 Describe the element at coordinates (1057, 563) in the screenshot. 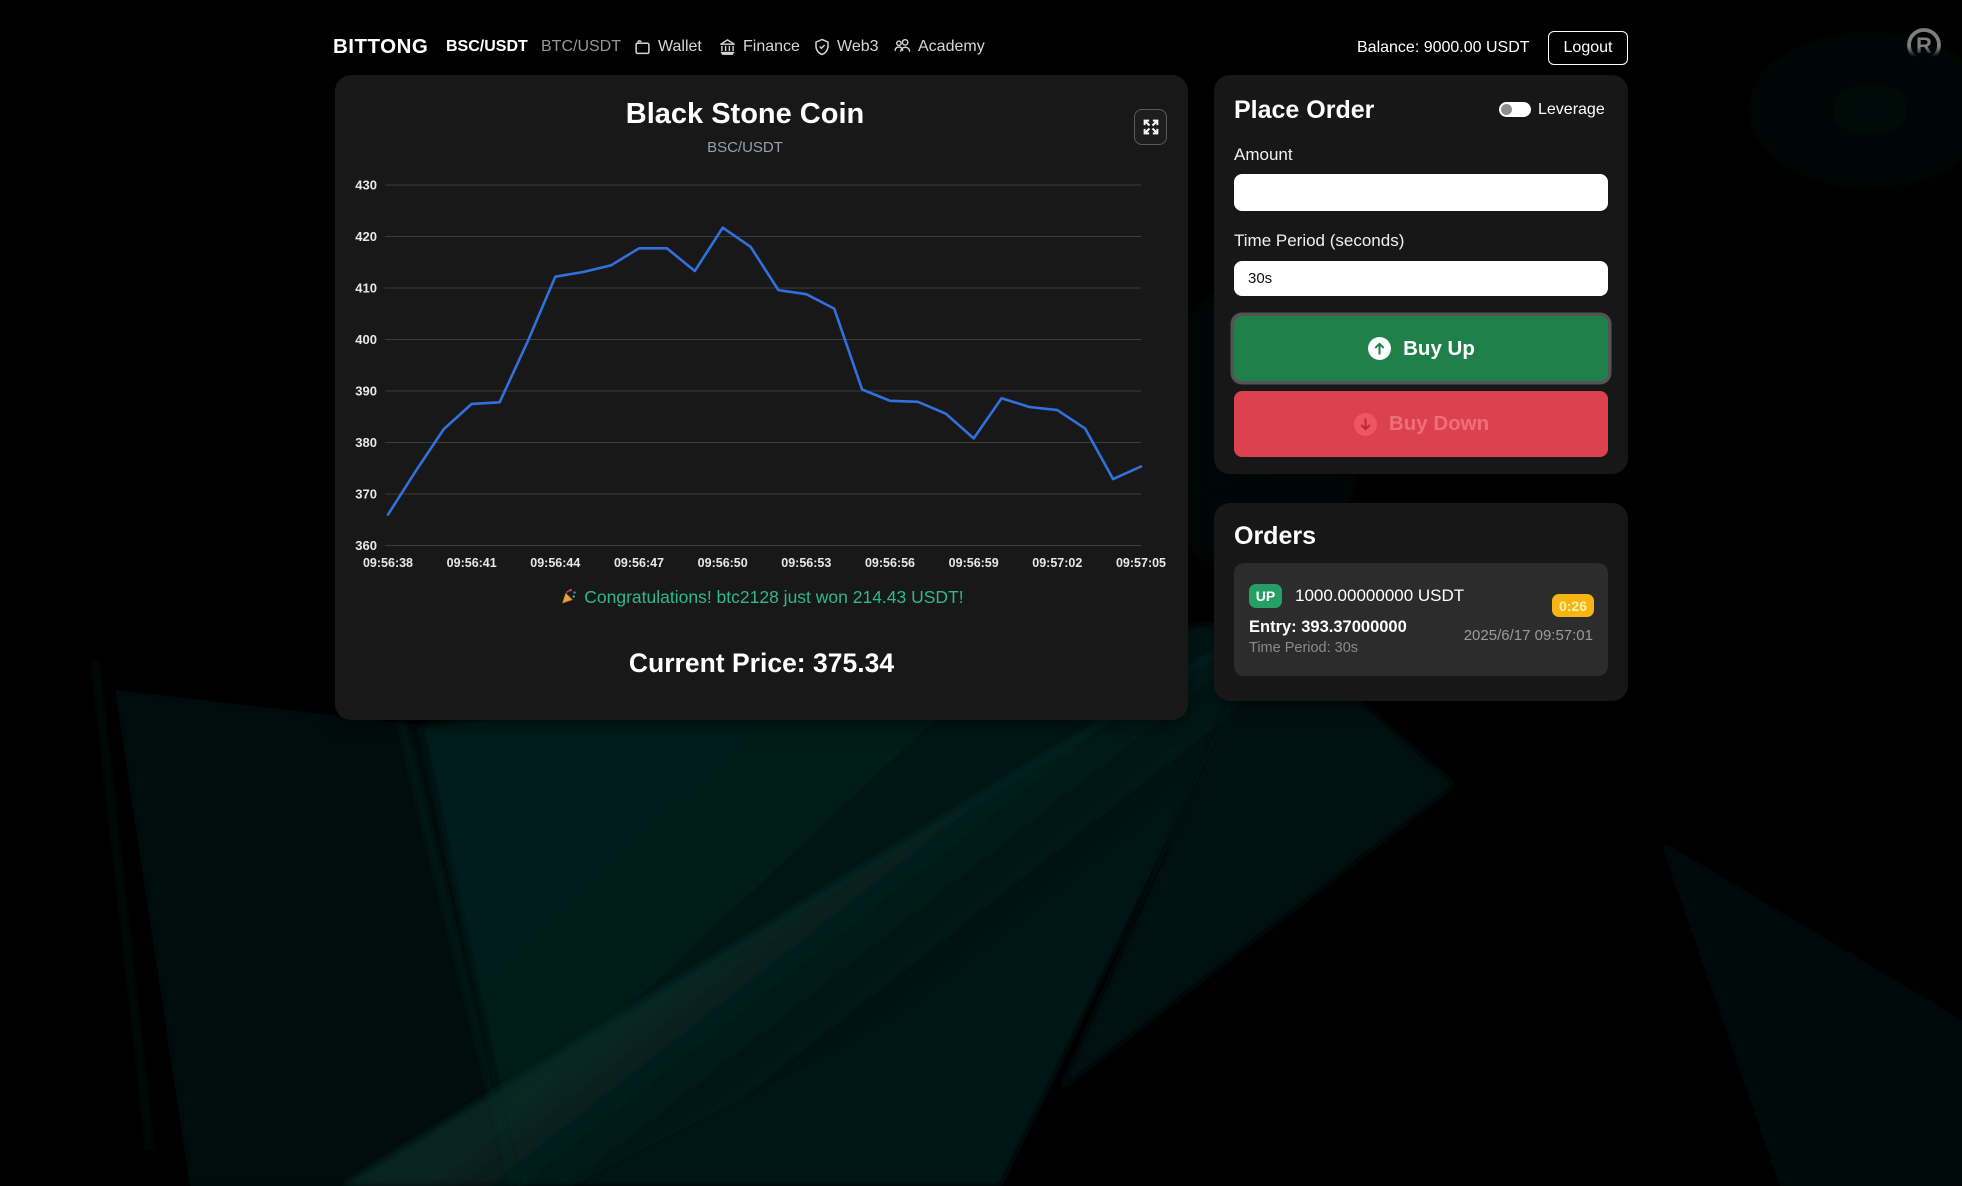

I see `svg-text: 09:57:02` at that location.